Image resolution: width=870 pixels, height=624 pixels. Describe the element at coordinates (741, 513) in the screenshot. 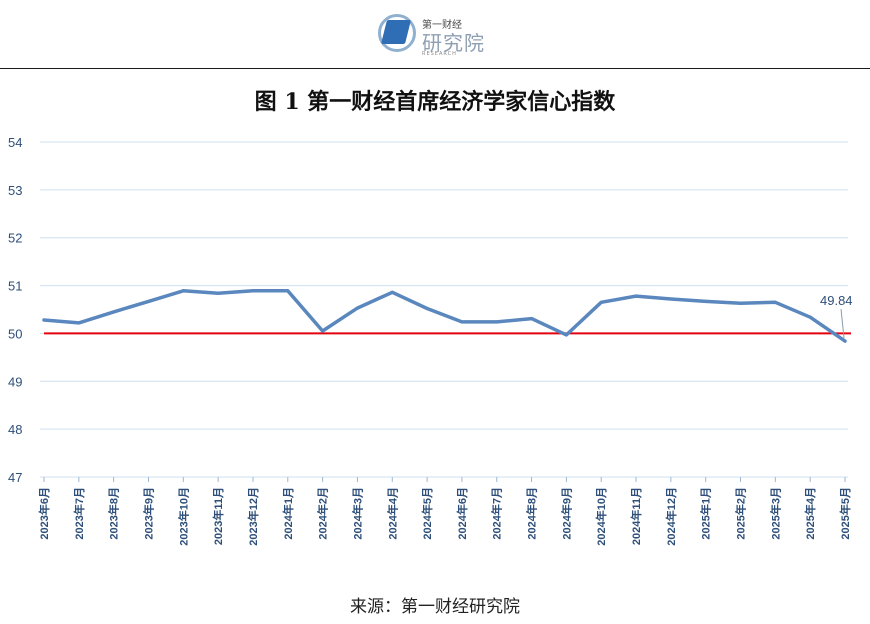

I see `x-tick-label: 2025年2月` at that location.